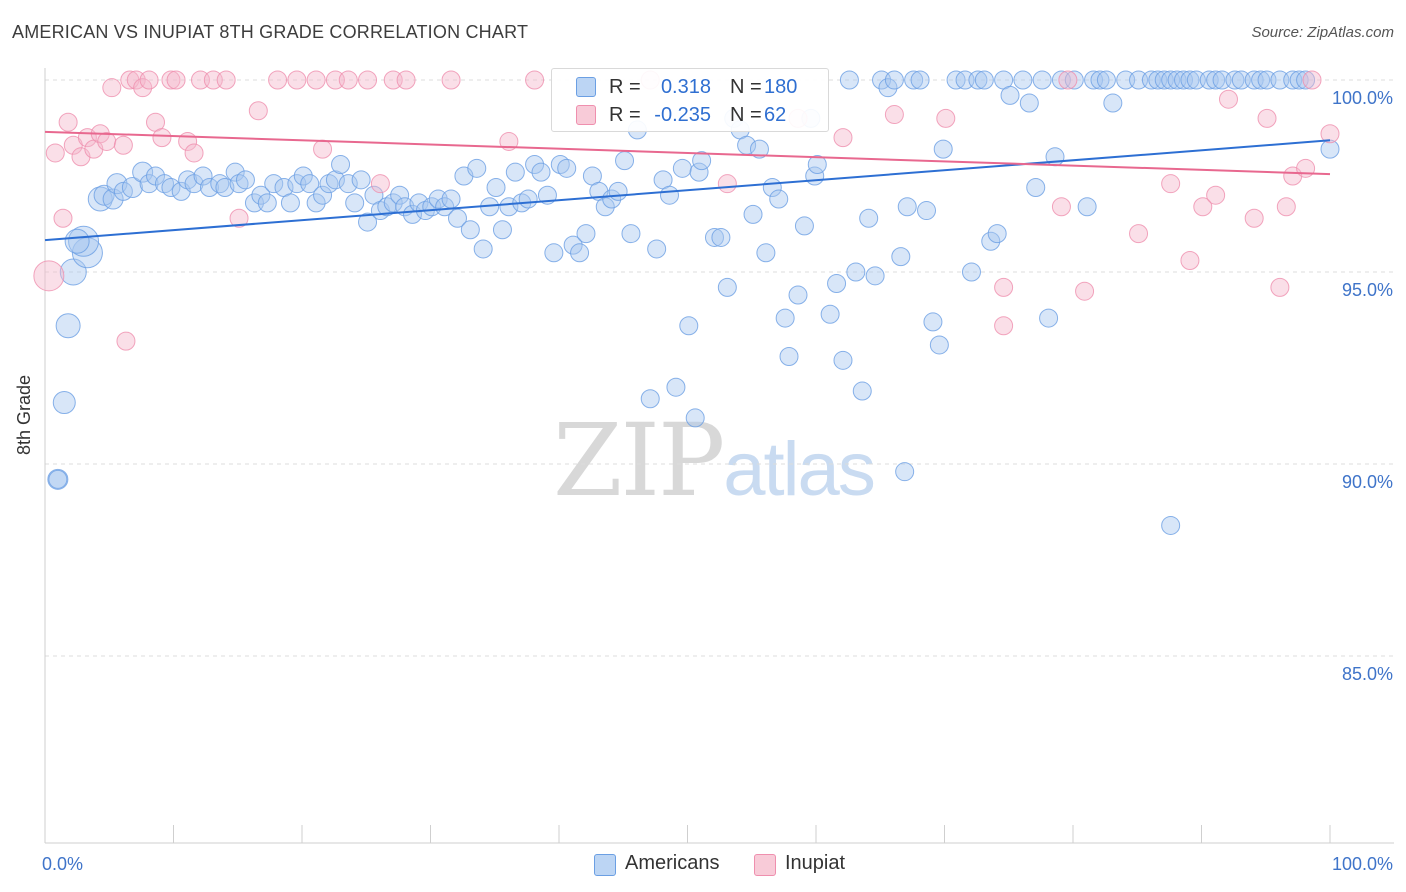 The image size is (1406, 892). What do you see at coordinates (672, 863) in the screenshot?
I see `series-label-americans: Americans` at bounding box center [672, 863].